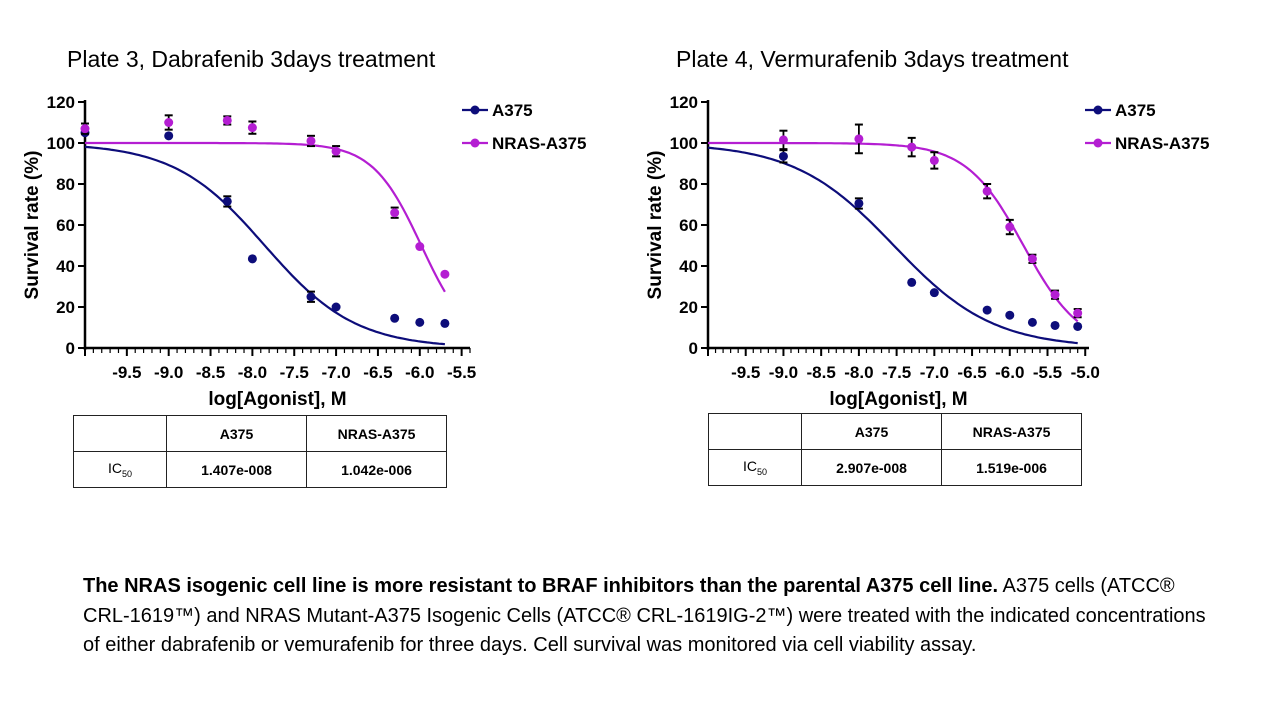 The width and height of the screenshot is (1280, 720). I want to click on ic50-value-nras-a375: 1.519e-006, so click(1011, 467).